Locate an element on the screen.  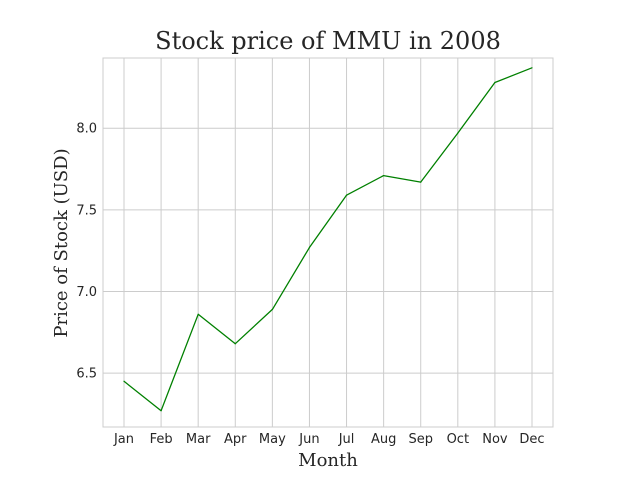
x-tick-label: Jun is located at coordinates (308, 439).